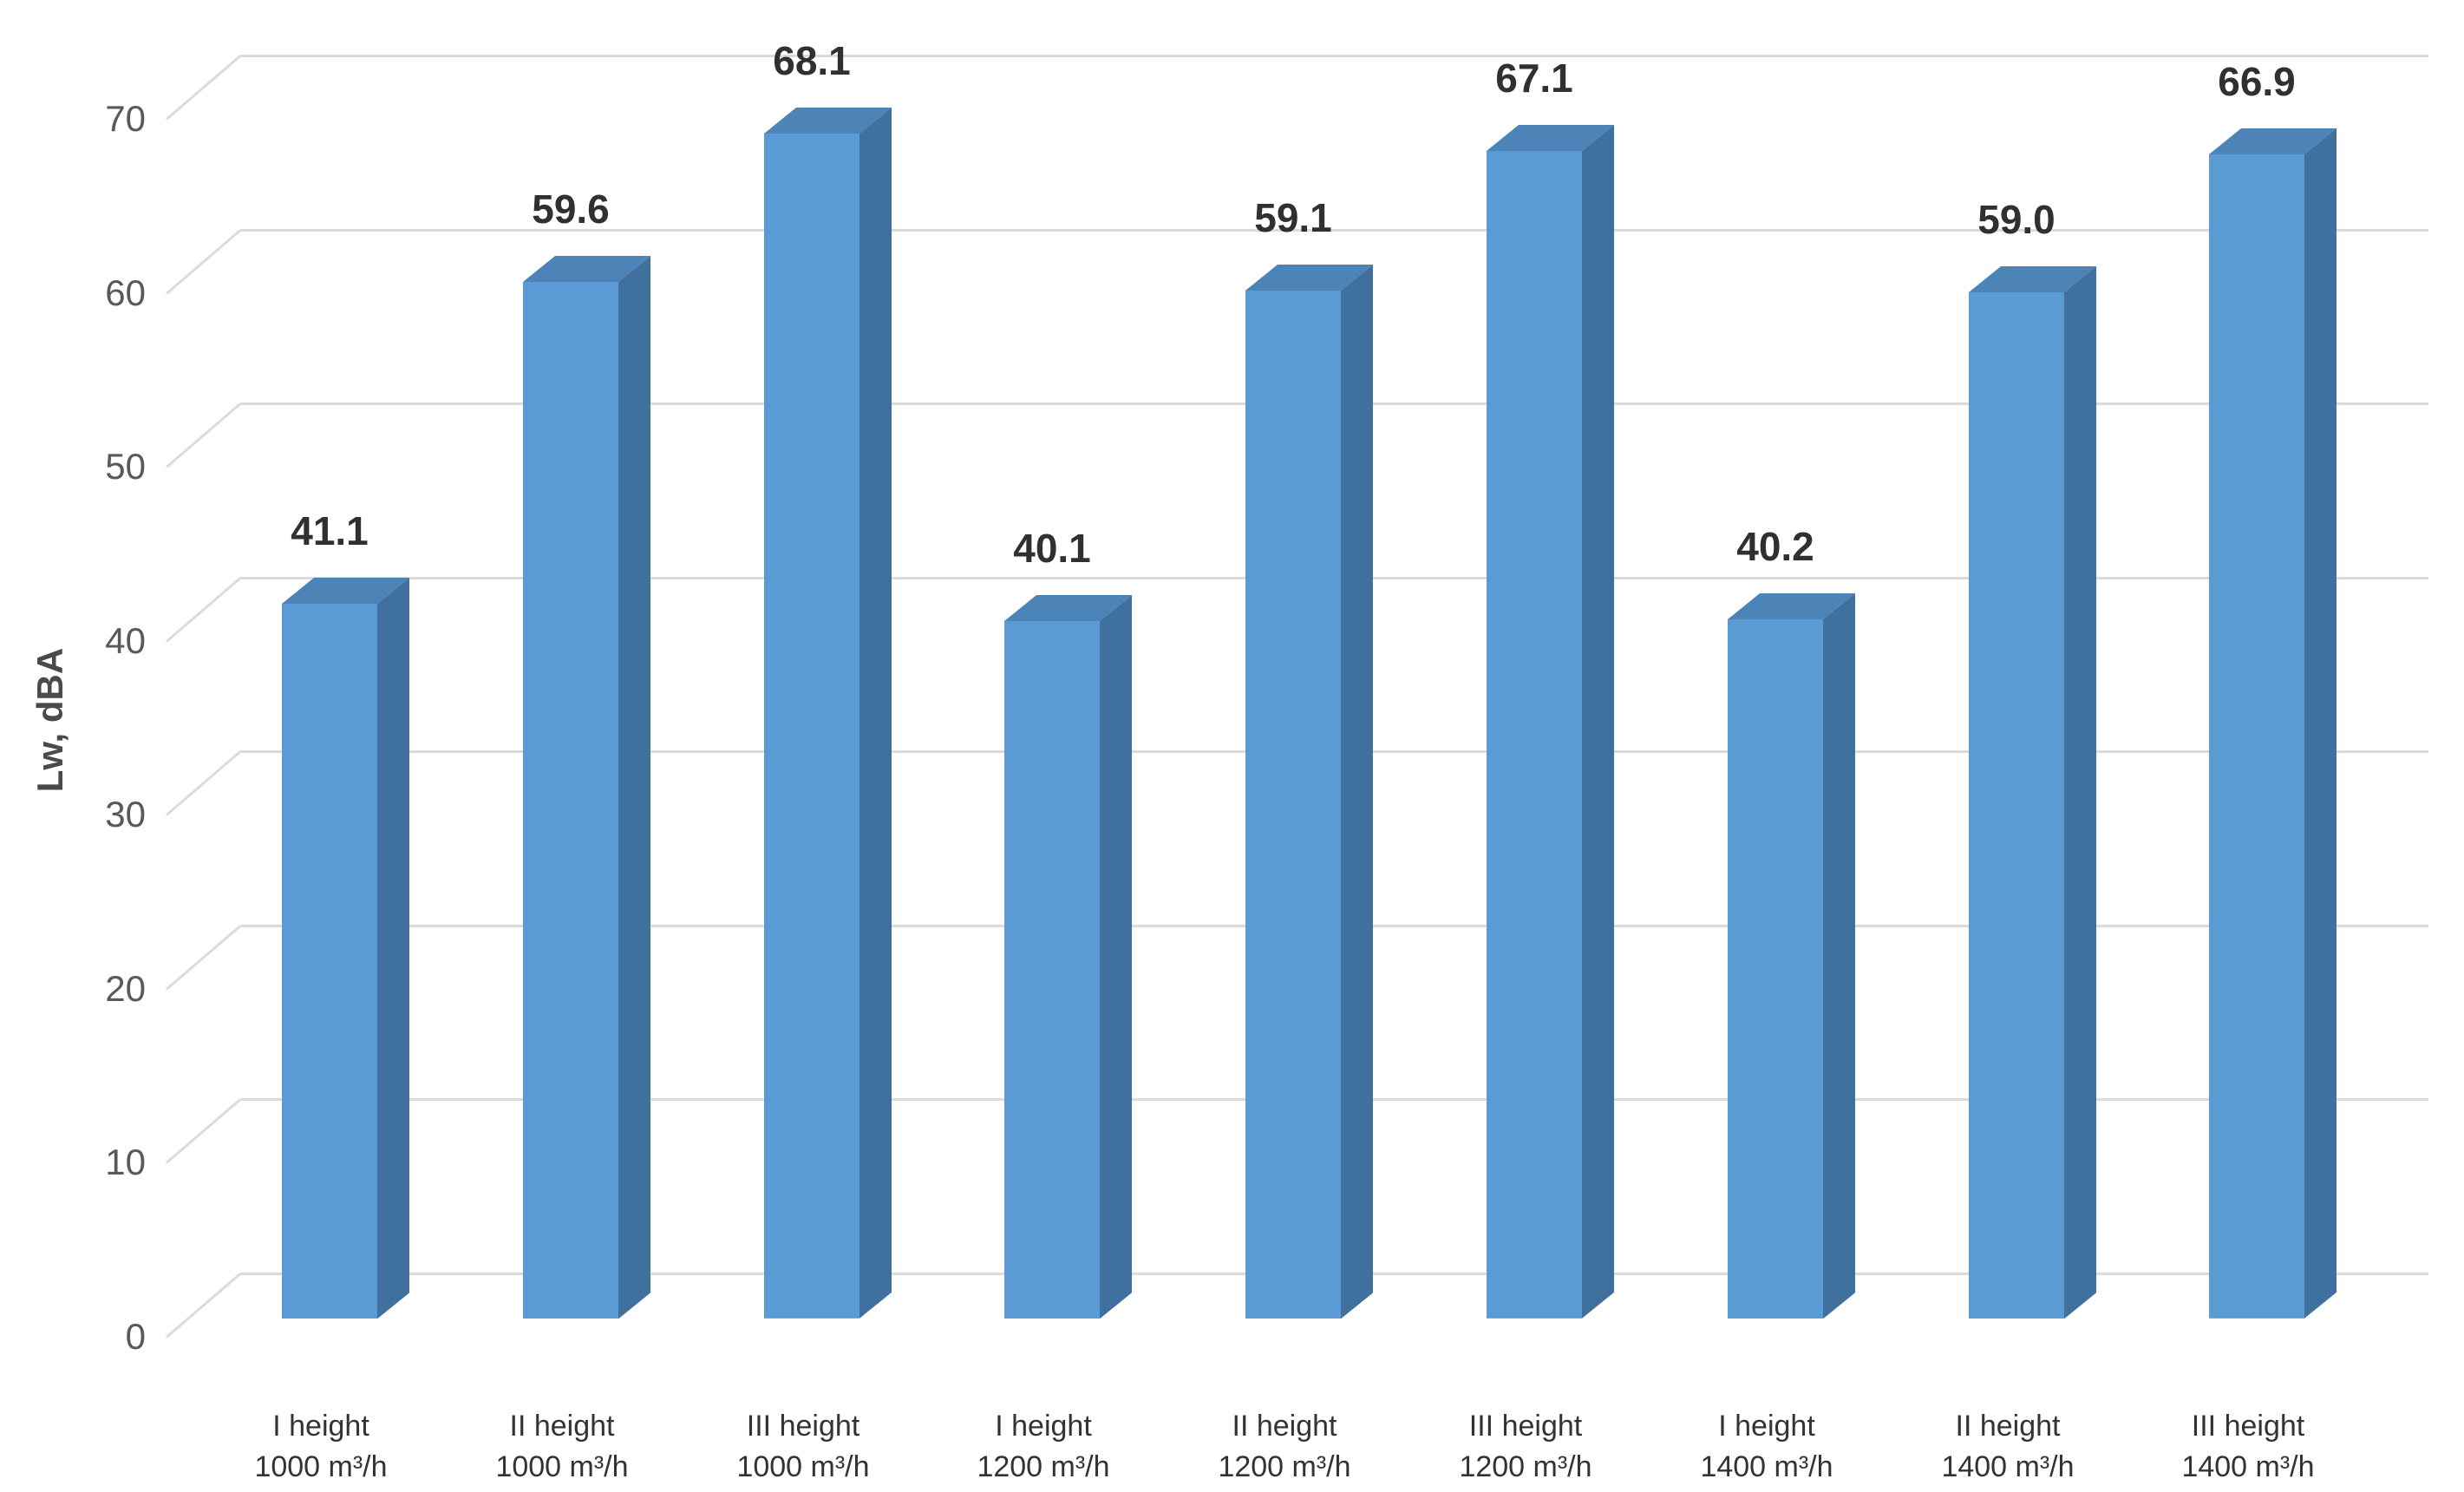  I want to click on bar-value-label: 59.6, so click(571, 209).